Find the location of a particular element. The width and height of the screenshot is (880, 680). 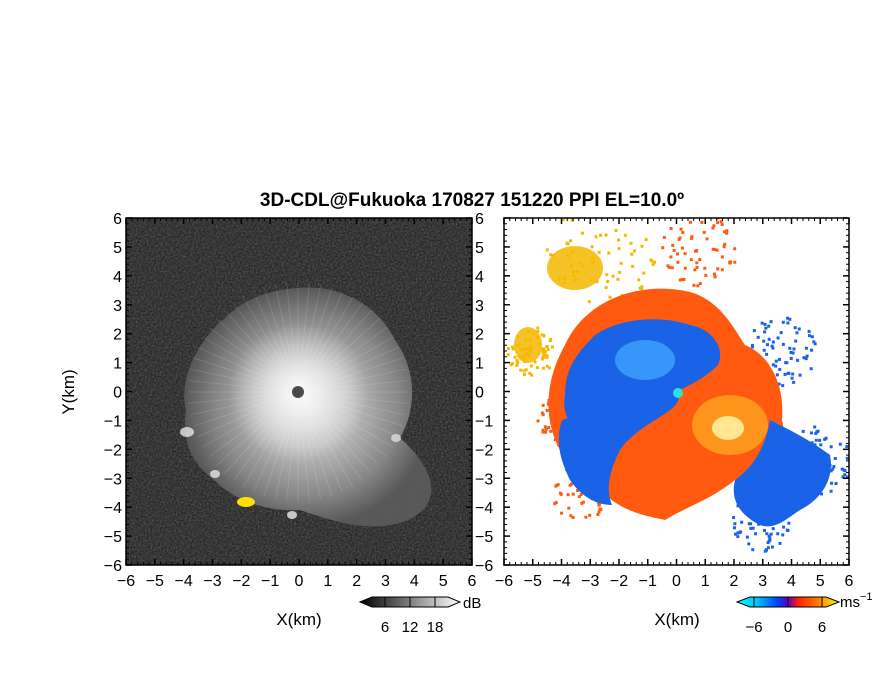

y-tick-label: 1 is located at coordinates (117, 364).